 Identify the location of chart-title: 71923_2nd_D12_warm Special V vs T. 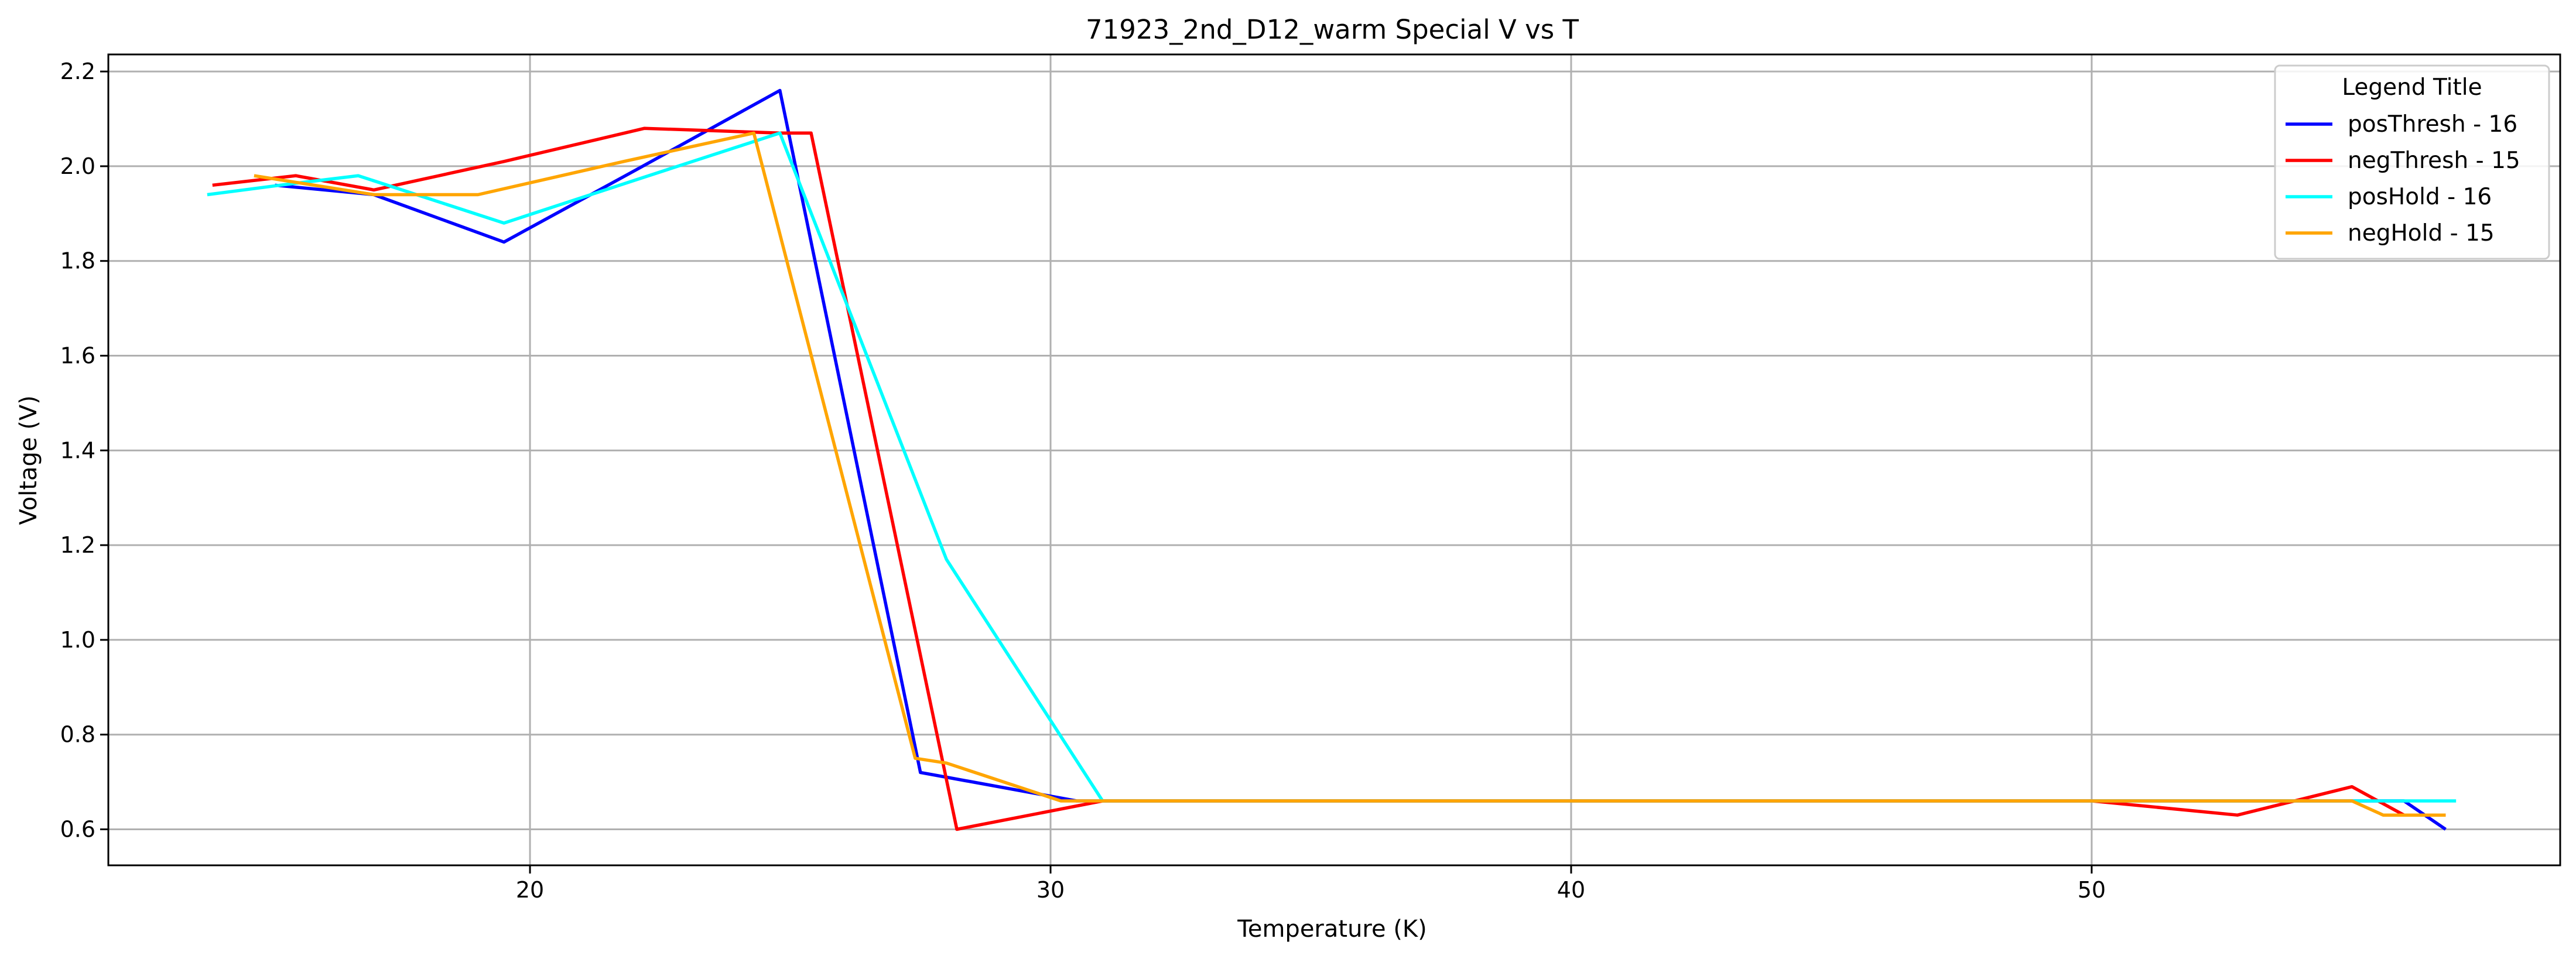
(1333, 29).